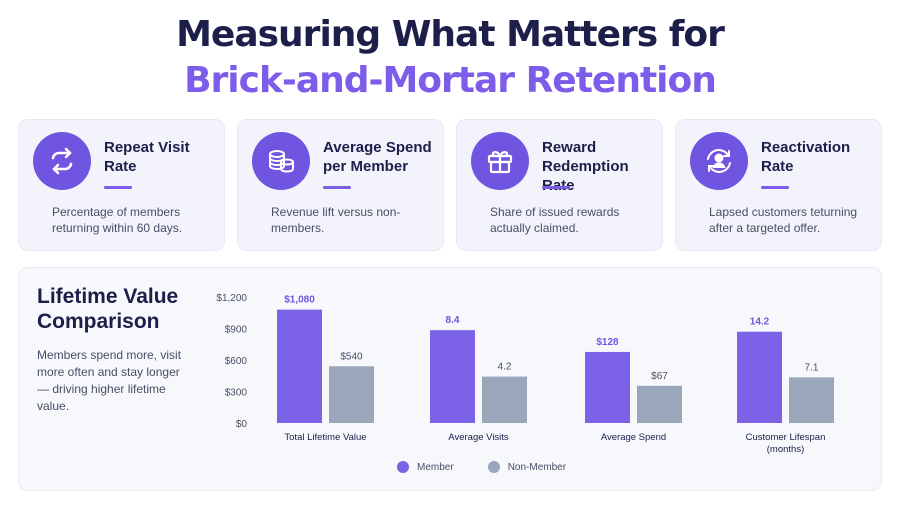  I want to click on x-category-label: Customer Lifespan, so click(786, 437).